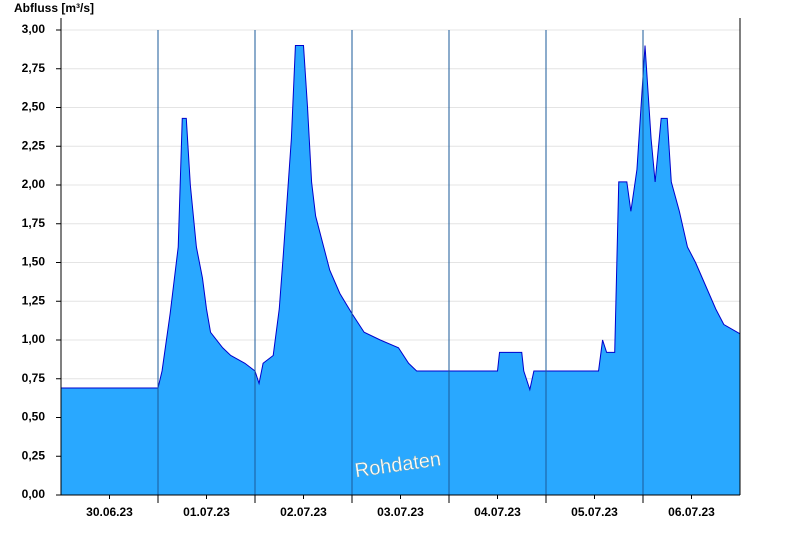 This screenshot has height=550, width=800. Describe the element at coordinates (691, 512) in the screenshot. I see `x-tick-label: 06.07.23` at that location.